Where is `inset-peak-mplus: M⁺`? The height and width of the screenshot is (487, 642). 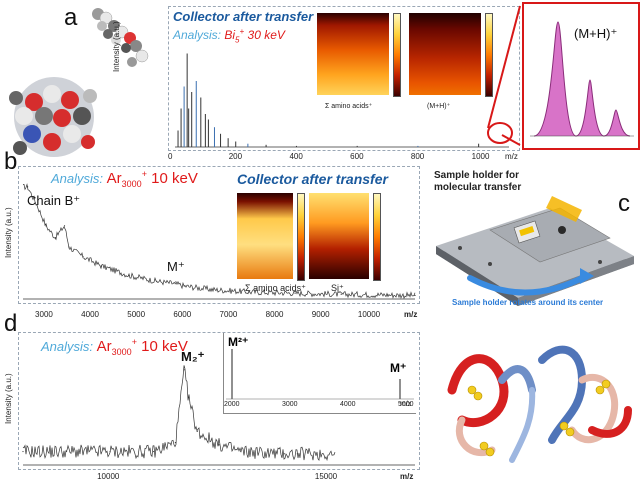
inset-peak-mplus: M⁺ is located at coordinates (398, 368).